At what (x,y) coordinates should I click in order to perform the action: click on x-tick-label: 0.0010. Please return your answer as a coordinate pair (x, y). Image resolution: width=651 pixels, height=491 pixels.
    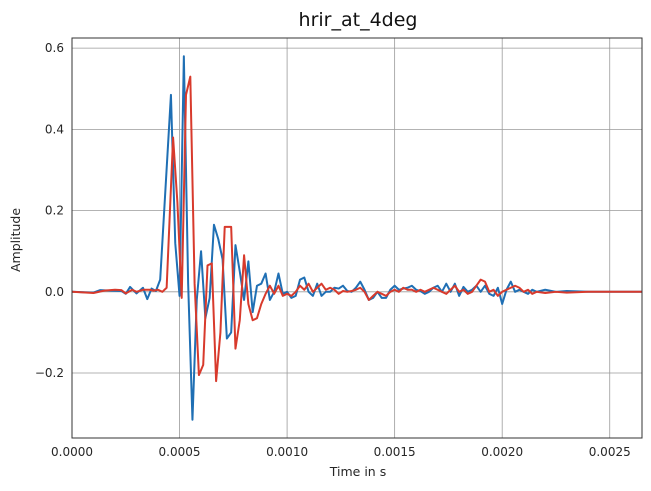
    Looking at the image, I should click on (287, 452).